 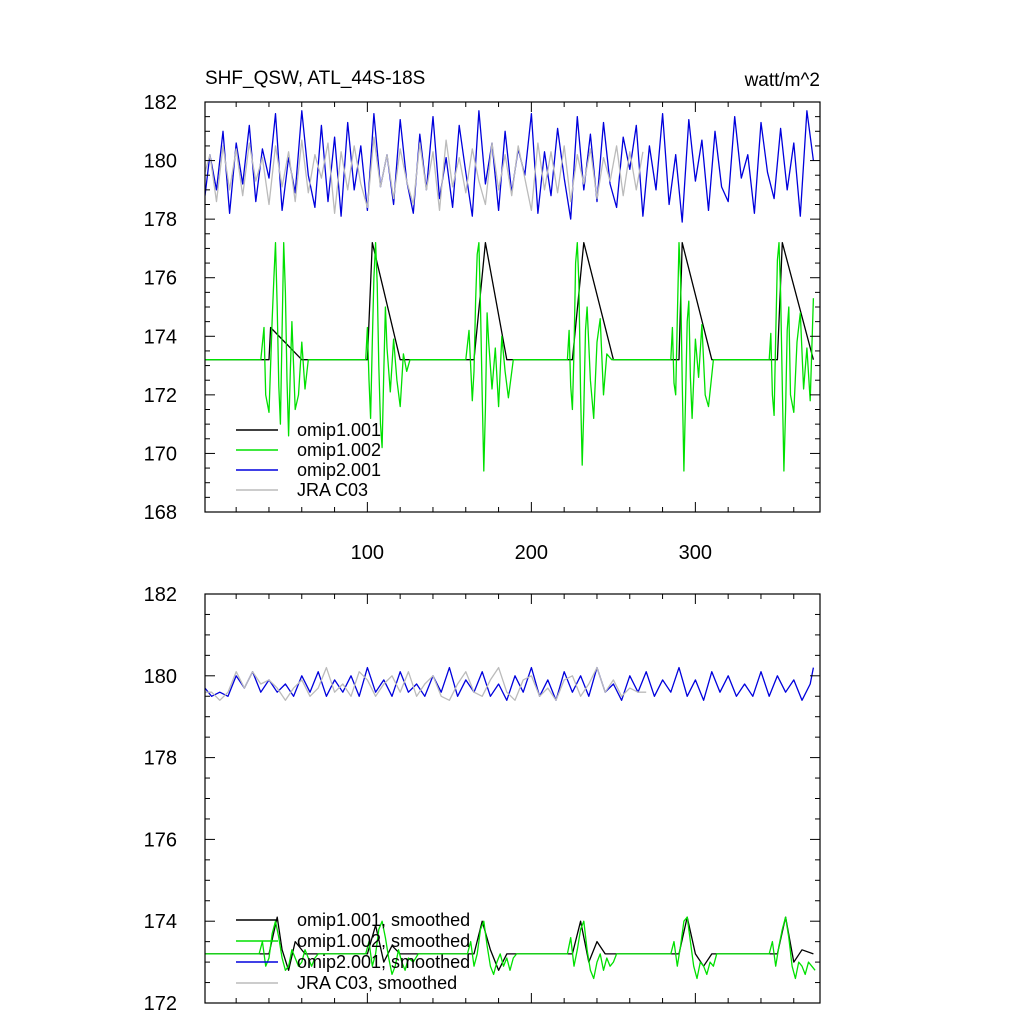 I want to click on legend-label: omip1.001, so click(x=339, y=430).